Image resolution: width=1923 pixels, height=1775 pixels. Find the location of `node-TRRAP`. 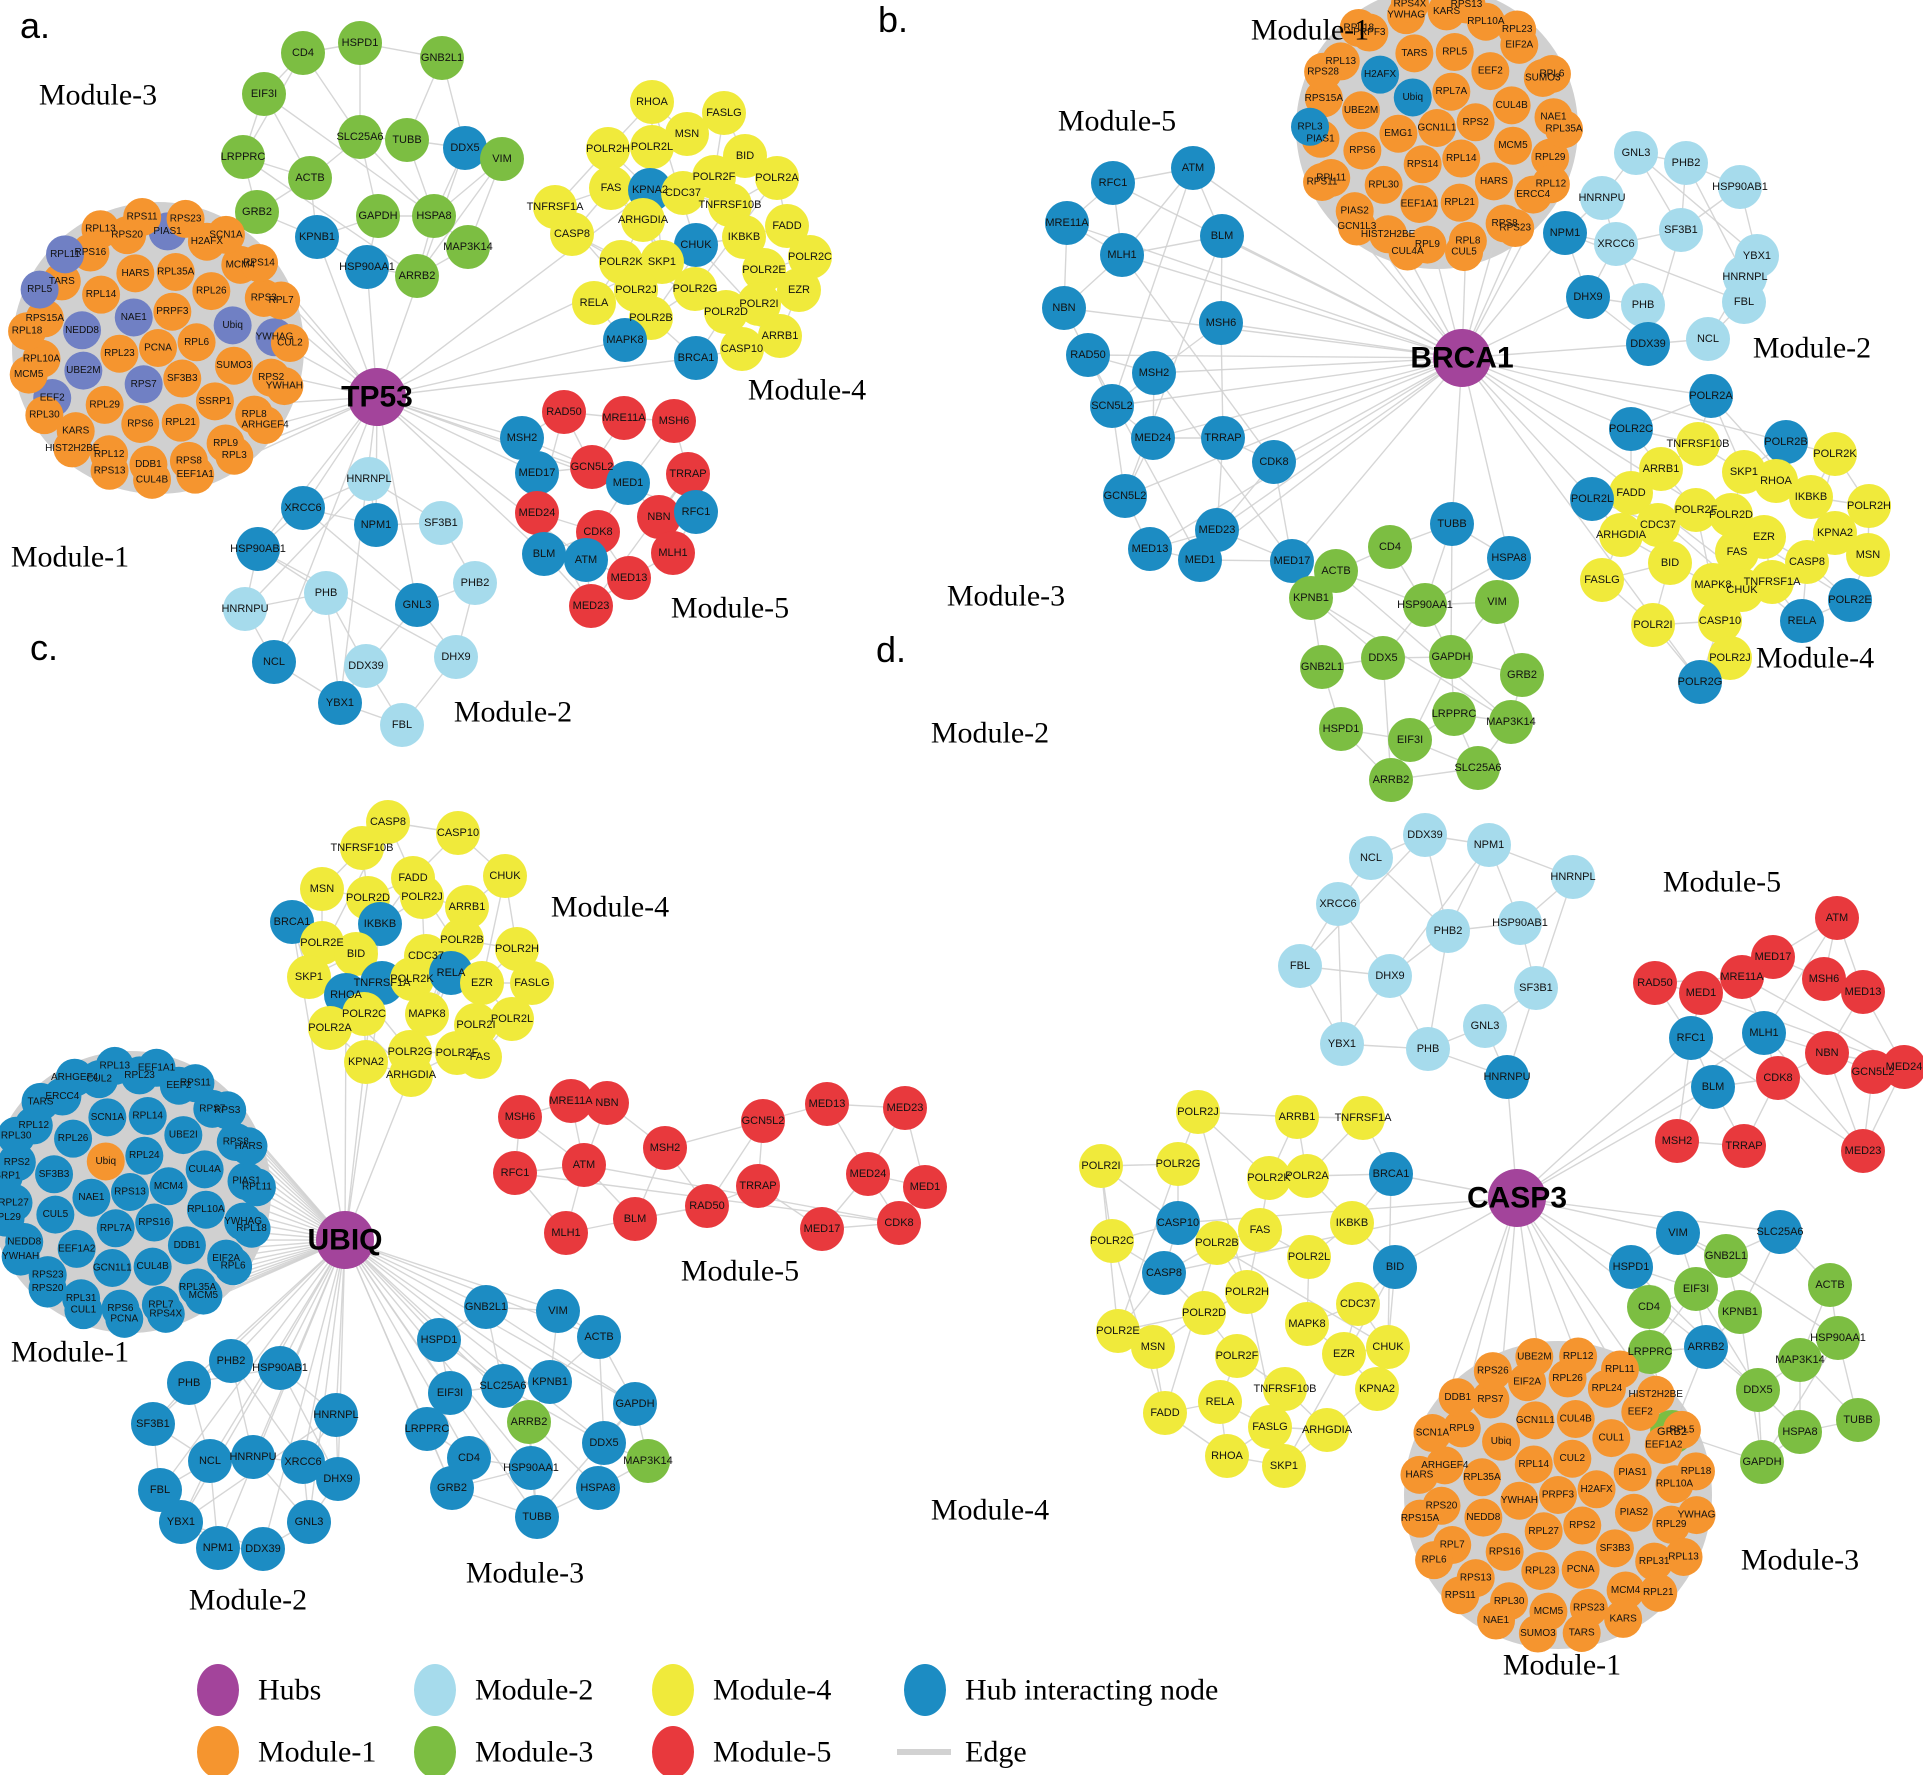

node-TRRAP is located at coordinates (688, 474).